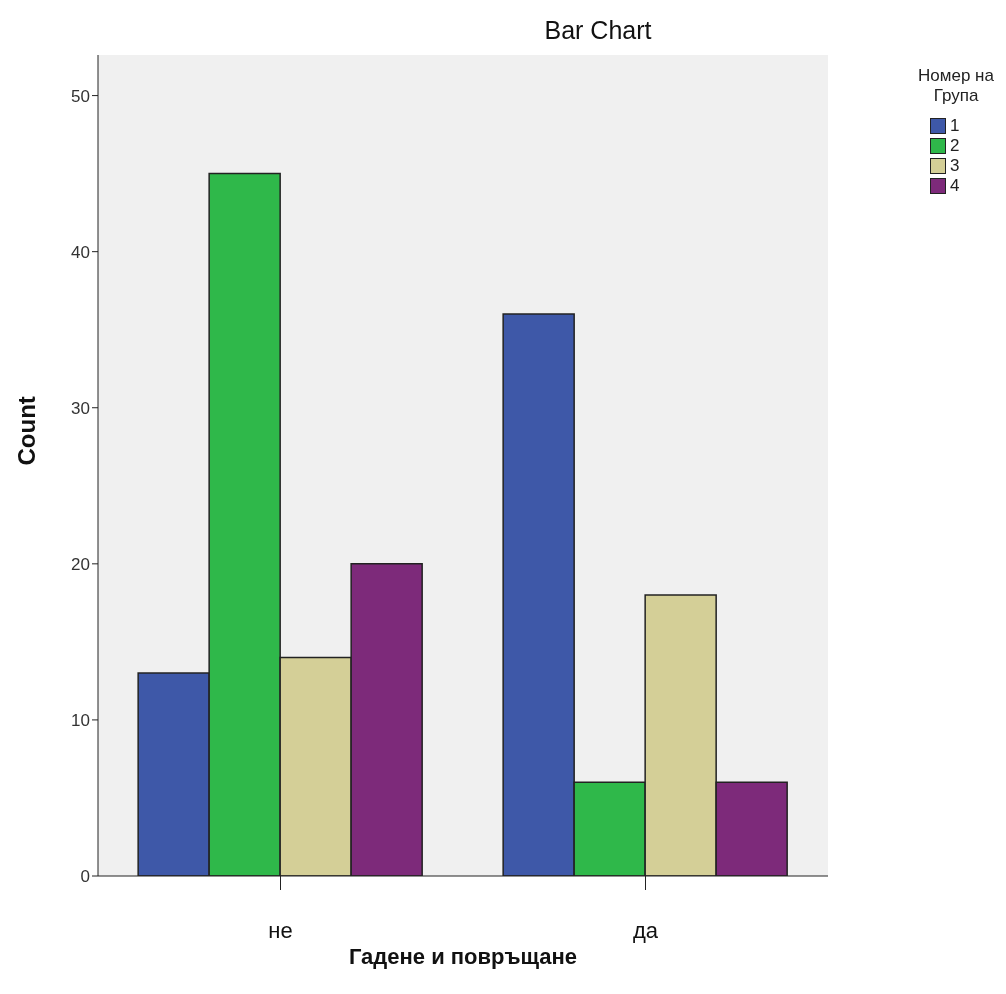  I want to click on legend-label: 2, so click(955, 146).